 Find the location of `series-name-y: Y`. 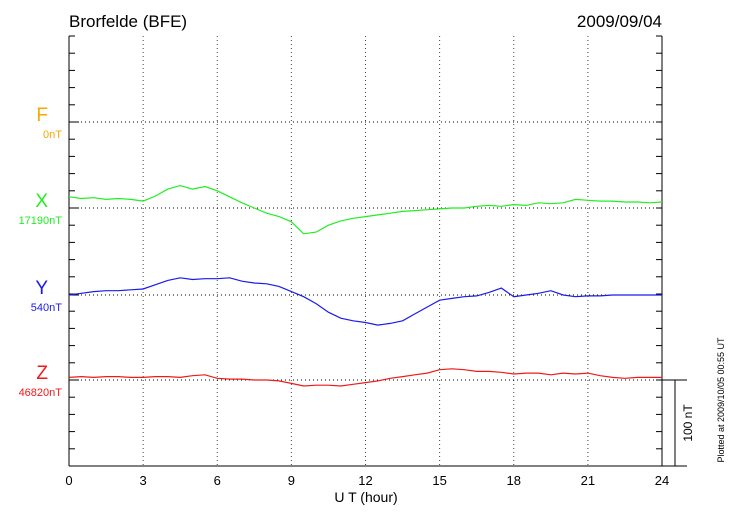

series-name-y: Y is located at coordinates (41, 288).